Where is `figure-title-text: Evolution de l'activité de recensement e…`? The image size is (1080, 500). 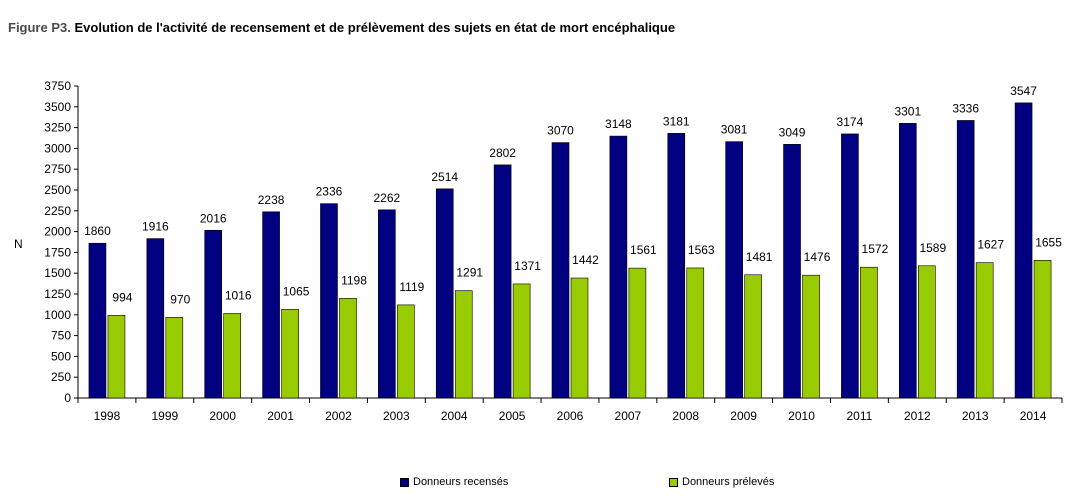
figure-title-text: Evolution de l'activité de recensement e… is located at coordinates (375, 27).